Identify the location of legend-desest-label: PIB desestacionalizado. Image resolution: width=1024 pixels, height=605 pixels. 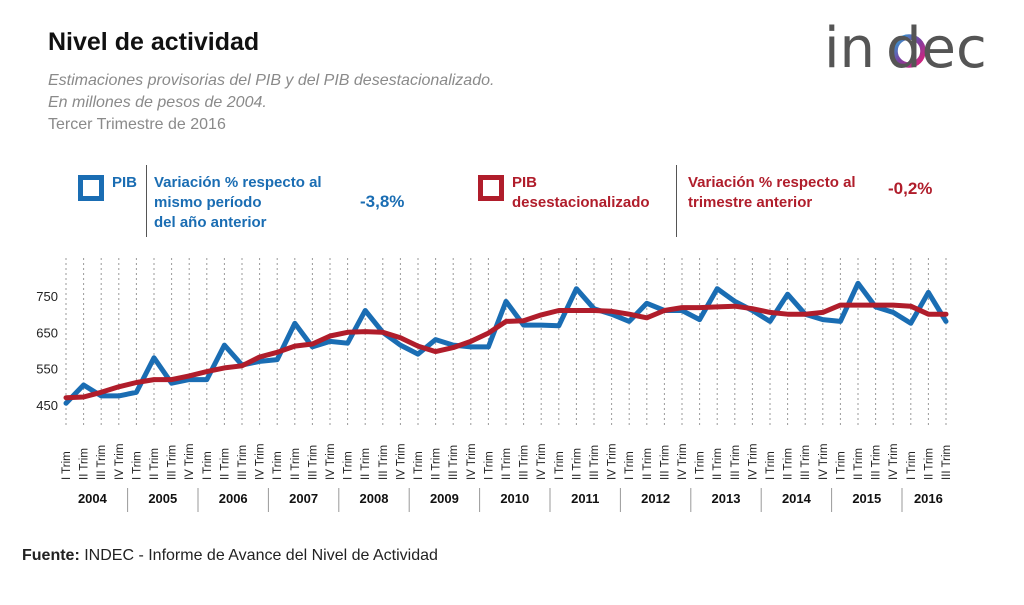
(581, 193).